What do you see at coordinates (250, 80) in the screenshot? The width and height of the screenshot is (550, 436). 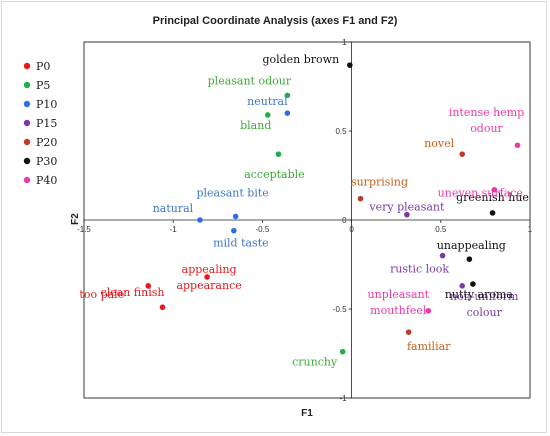 I see `label-pleasant-odour: pleasant odour` at bounding box center [250, 80].